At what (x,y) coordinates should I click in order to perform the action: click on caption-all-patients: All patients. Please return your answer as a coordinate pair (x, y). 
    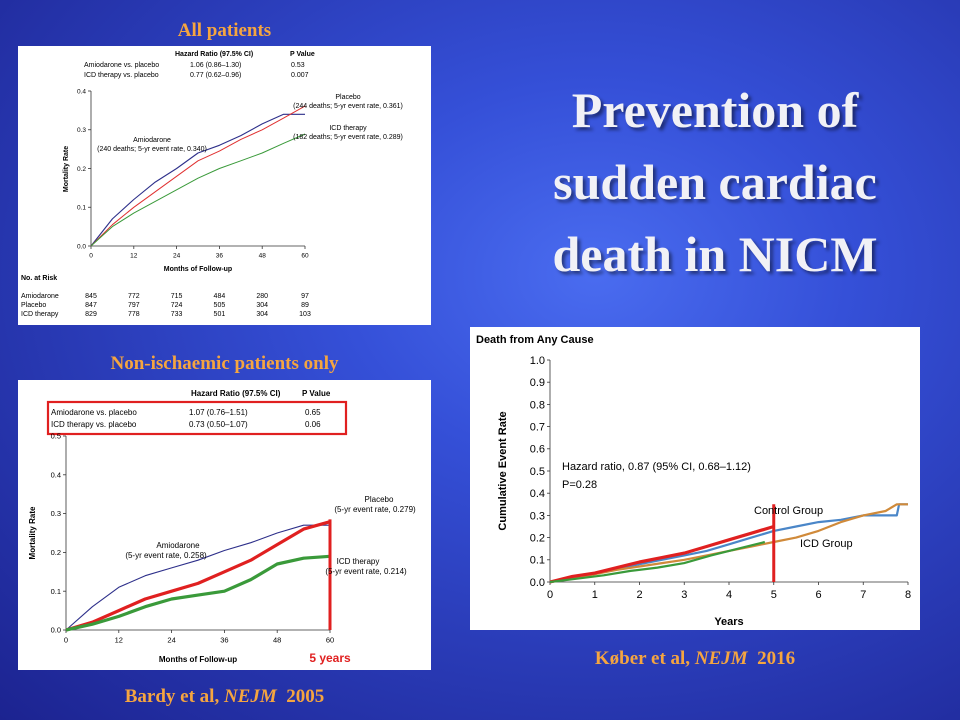
    Looking at the image, I should click on (224, 30).